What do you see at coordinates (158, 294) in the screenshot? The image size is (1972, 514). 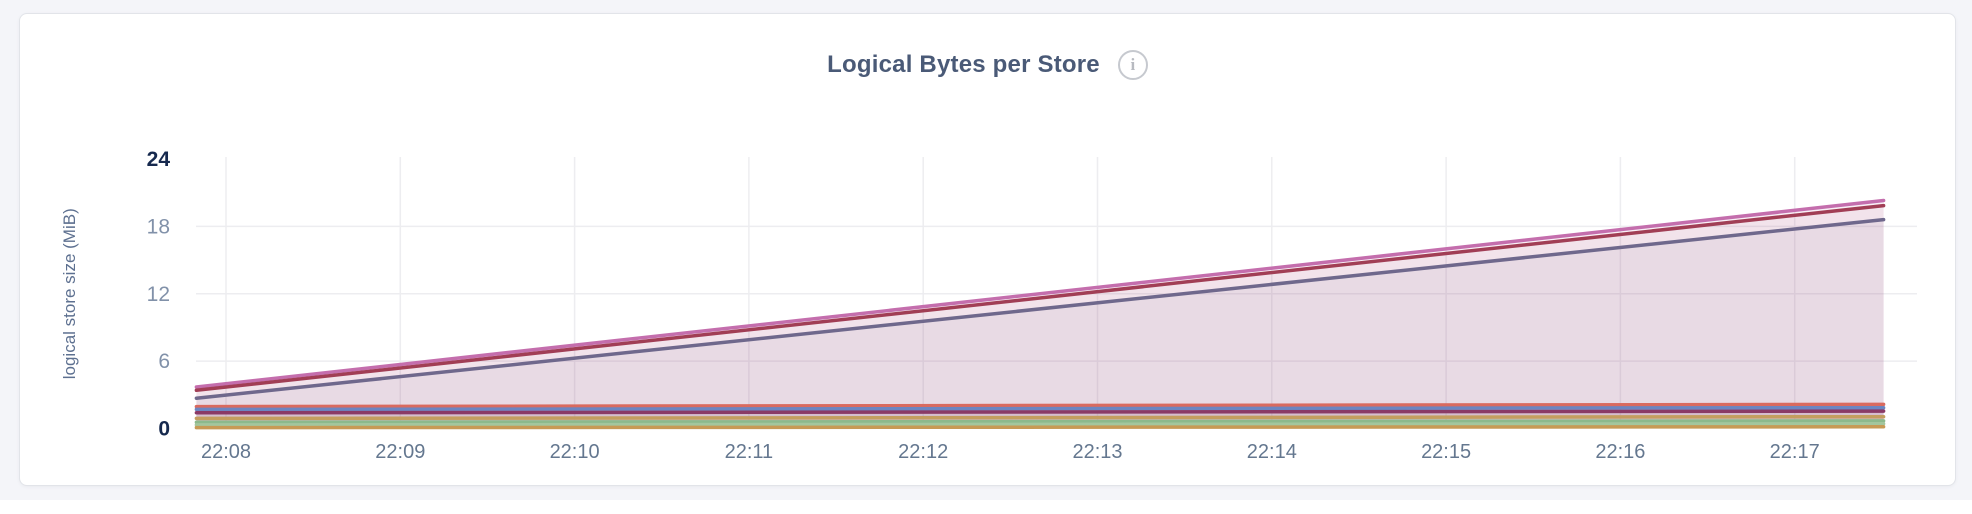 I see `y-axis-tick-label: 12` at bounding box center [158, 294].